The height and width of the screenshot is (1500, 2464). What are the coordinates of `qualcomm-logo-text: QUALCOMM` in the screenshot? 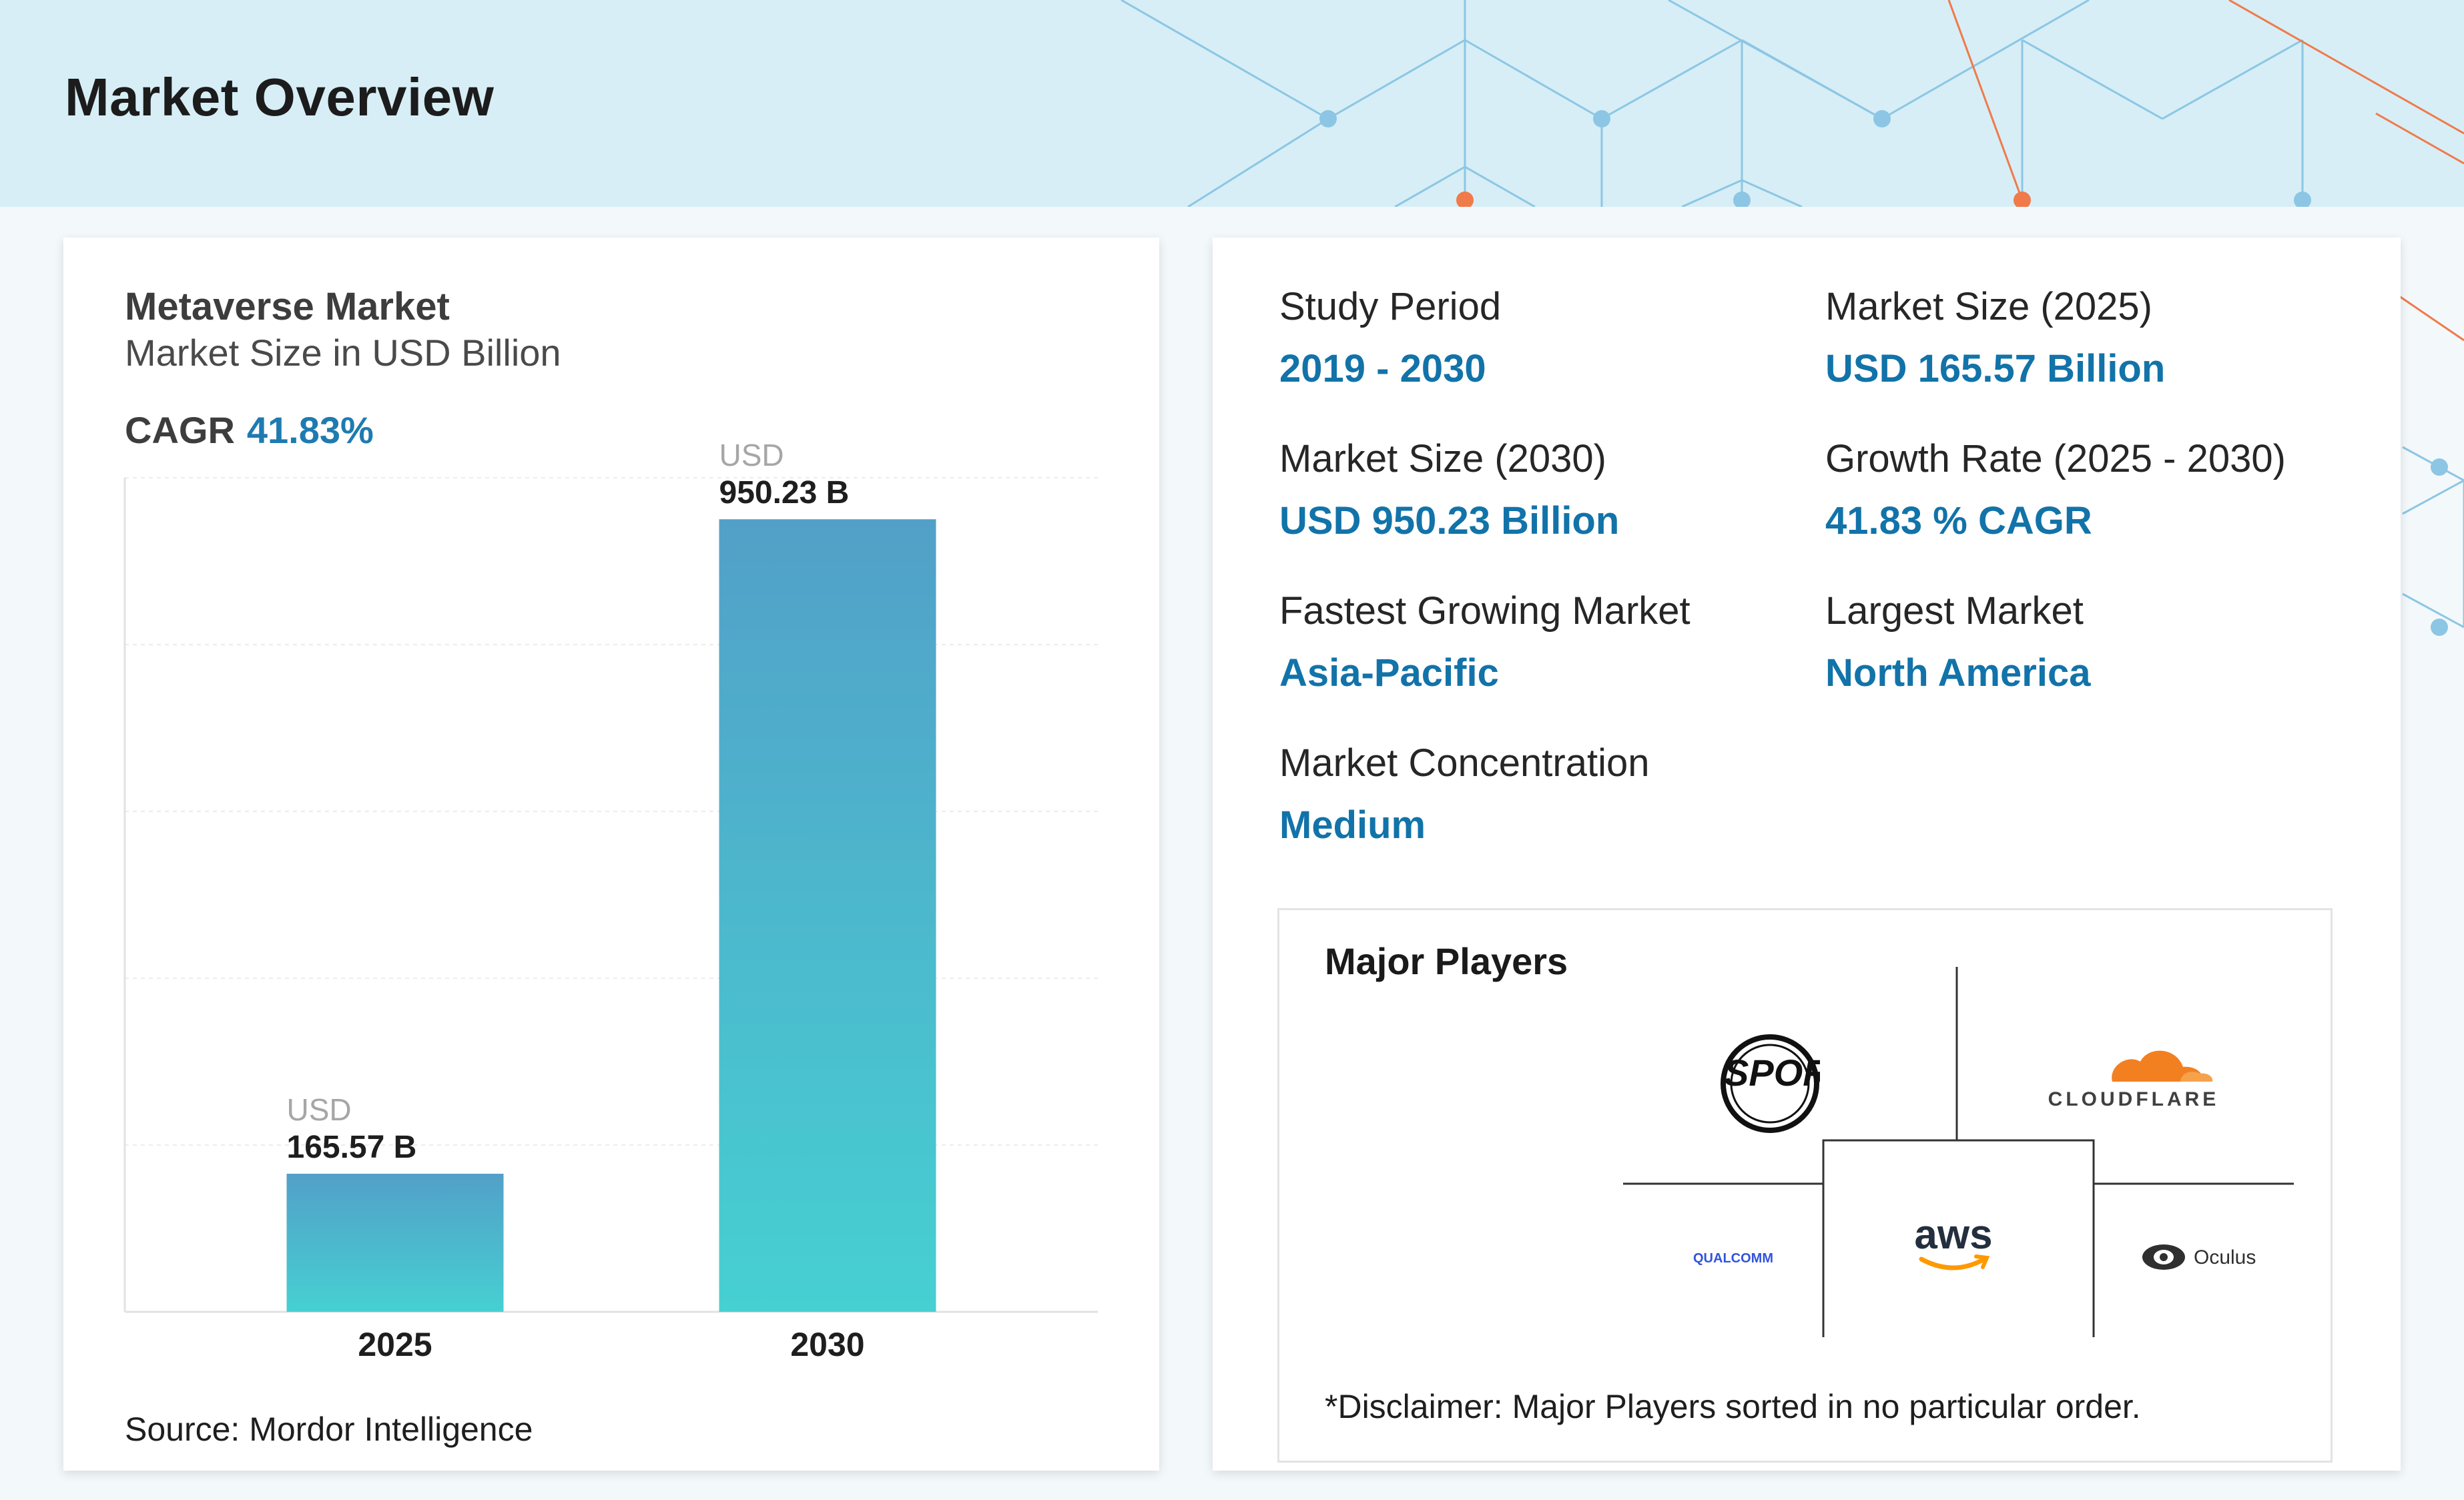 It's located at (1733, 1258).